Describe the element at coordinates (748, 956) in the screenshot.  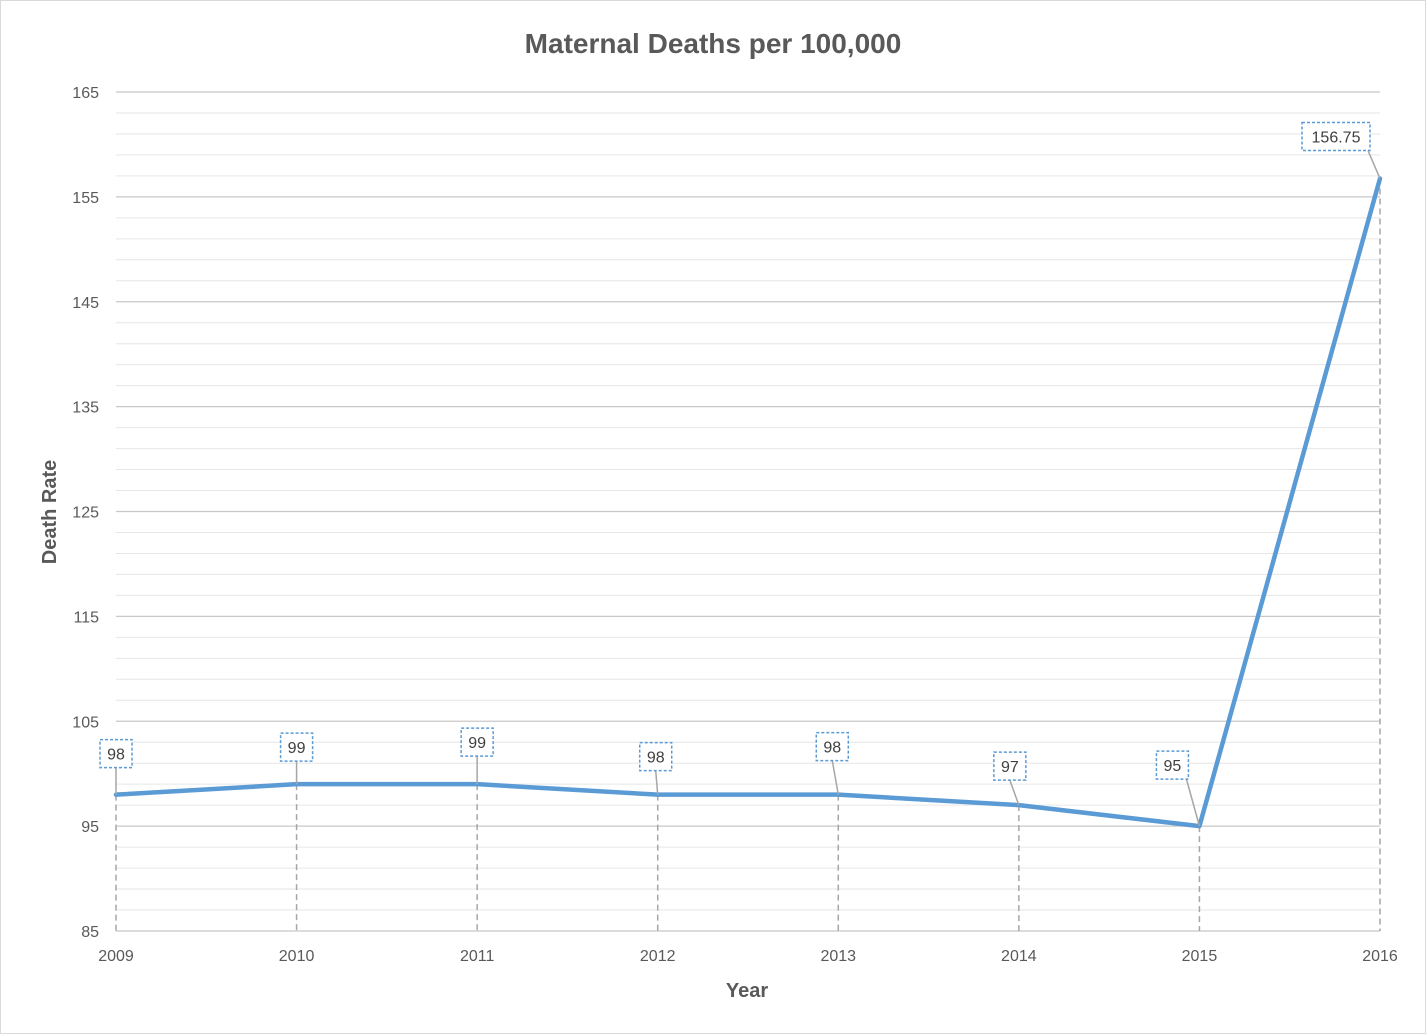
I see `x-axis-ticks: 2009 2010 2011 2012 2013 2014 2015 2016` at that location.